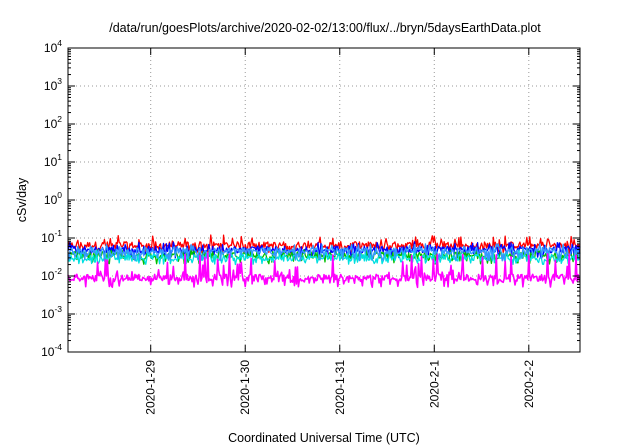  Describe the element at coordinates (53, 122) in the screenshot. I see `y-tick-label: 10²` at that location.